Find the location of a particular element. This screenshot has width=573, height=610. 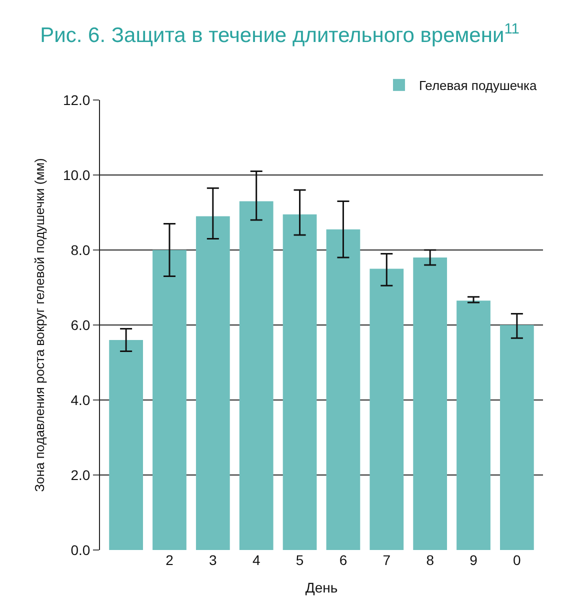

x-tick-label: 3 is located at coordinates (213, 560).